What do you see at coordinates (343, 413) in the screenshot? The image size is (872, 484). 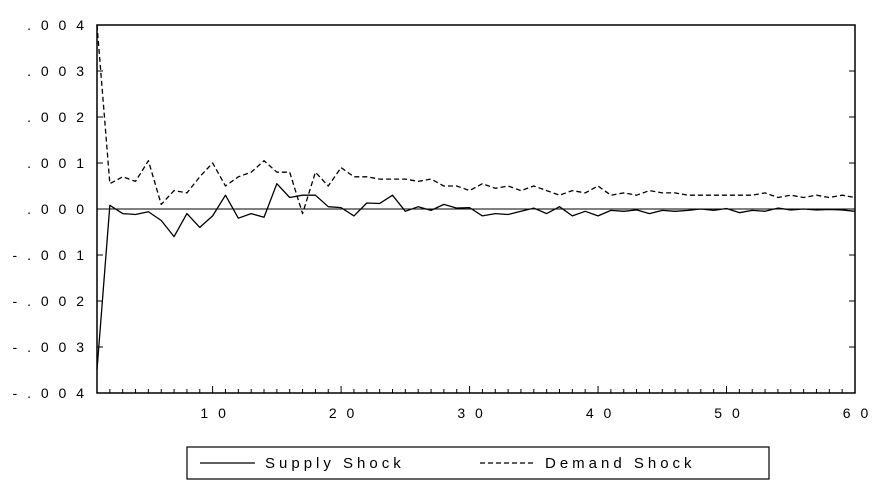 I see `x-tick-label: 2 0` at bounding box center [343, 413].